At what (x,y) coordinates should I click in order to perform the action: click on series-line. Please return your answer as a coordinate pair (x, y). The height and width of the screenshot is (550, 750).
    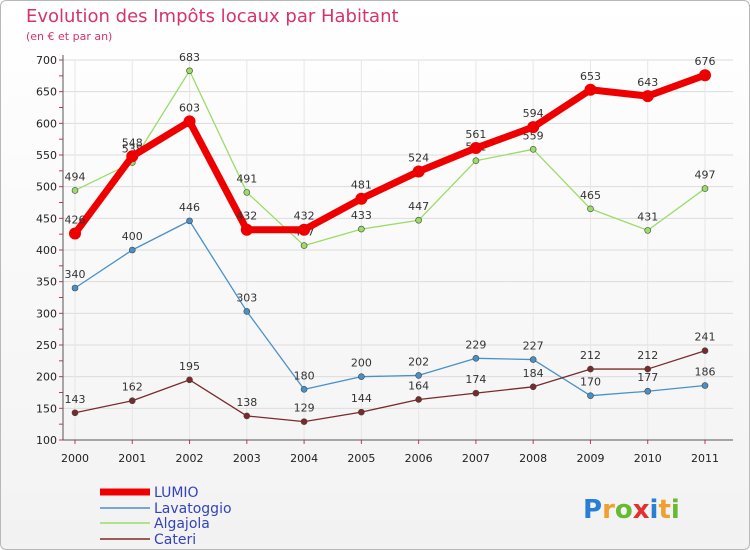
    Looking at the image, I should click on (390, 386).